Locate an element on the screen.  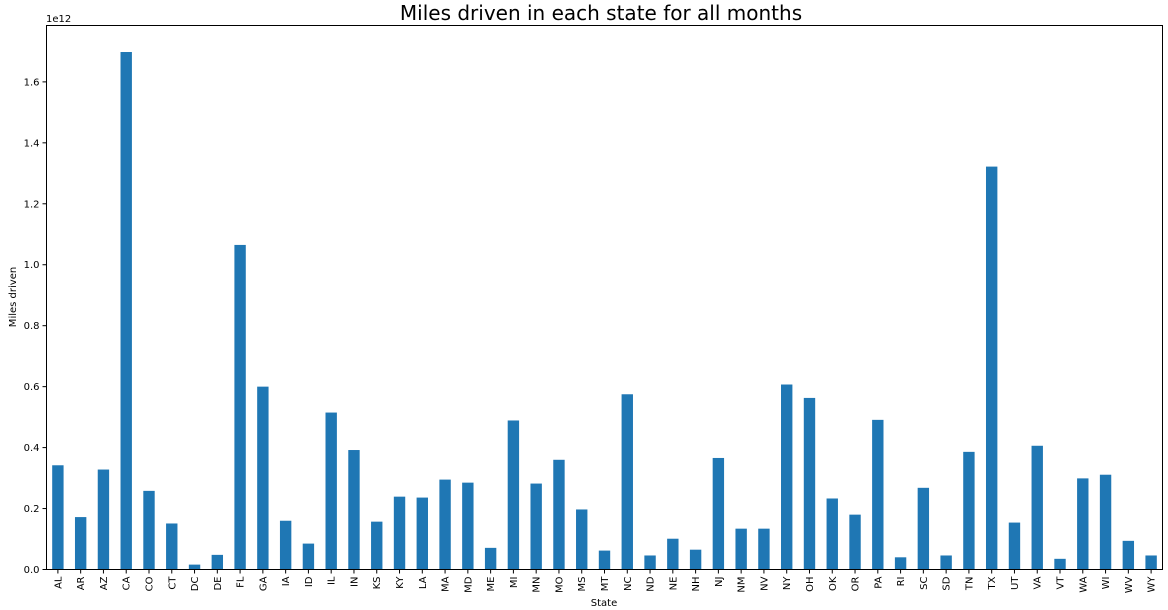
x-axis-label: State is located at coordinates (604, 603).